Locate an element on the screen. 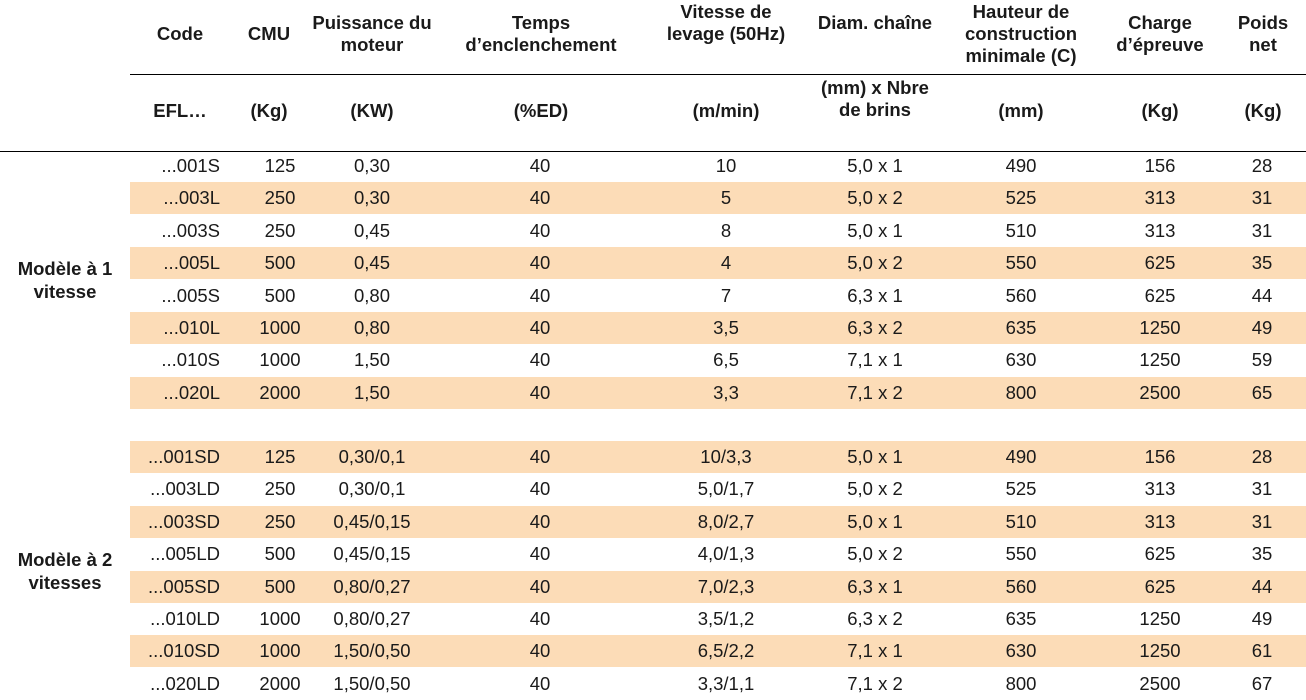 The image size is (1306, 700). cell-hauteur: 635 is located at coordinates (1021, 618).